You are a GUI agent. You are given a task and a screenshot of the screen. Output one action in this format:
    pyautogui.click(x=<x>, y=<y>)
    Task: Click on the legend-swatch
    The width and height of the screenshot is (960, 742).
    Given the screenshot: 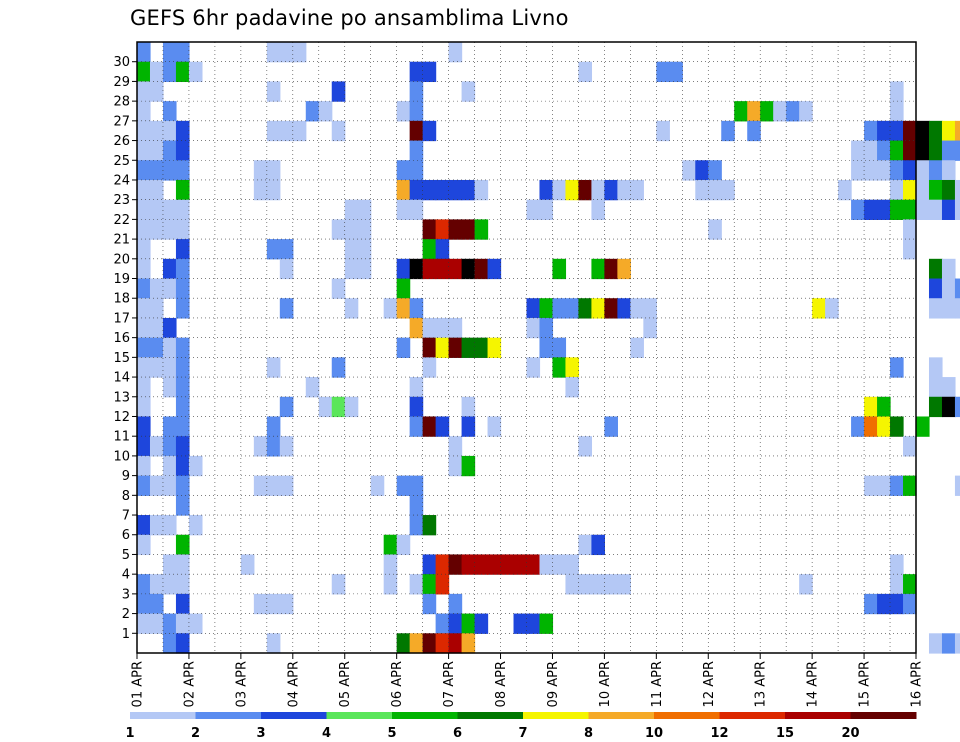 What is the action you would take?
    pyautogui.click(x=752, y=715)
    